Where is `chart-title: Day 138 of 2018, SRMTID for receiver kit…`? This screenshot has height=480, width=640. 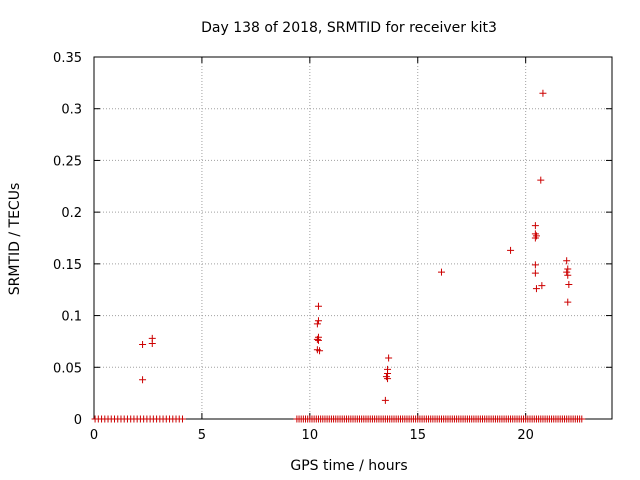 chart-title: Day 138 of 2018, SRMTID for receiver kit… is located at coordinates (349, 28).